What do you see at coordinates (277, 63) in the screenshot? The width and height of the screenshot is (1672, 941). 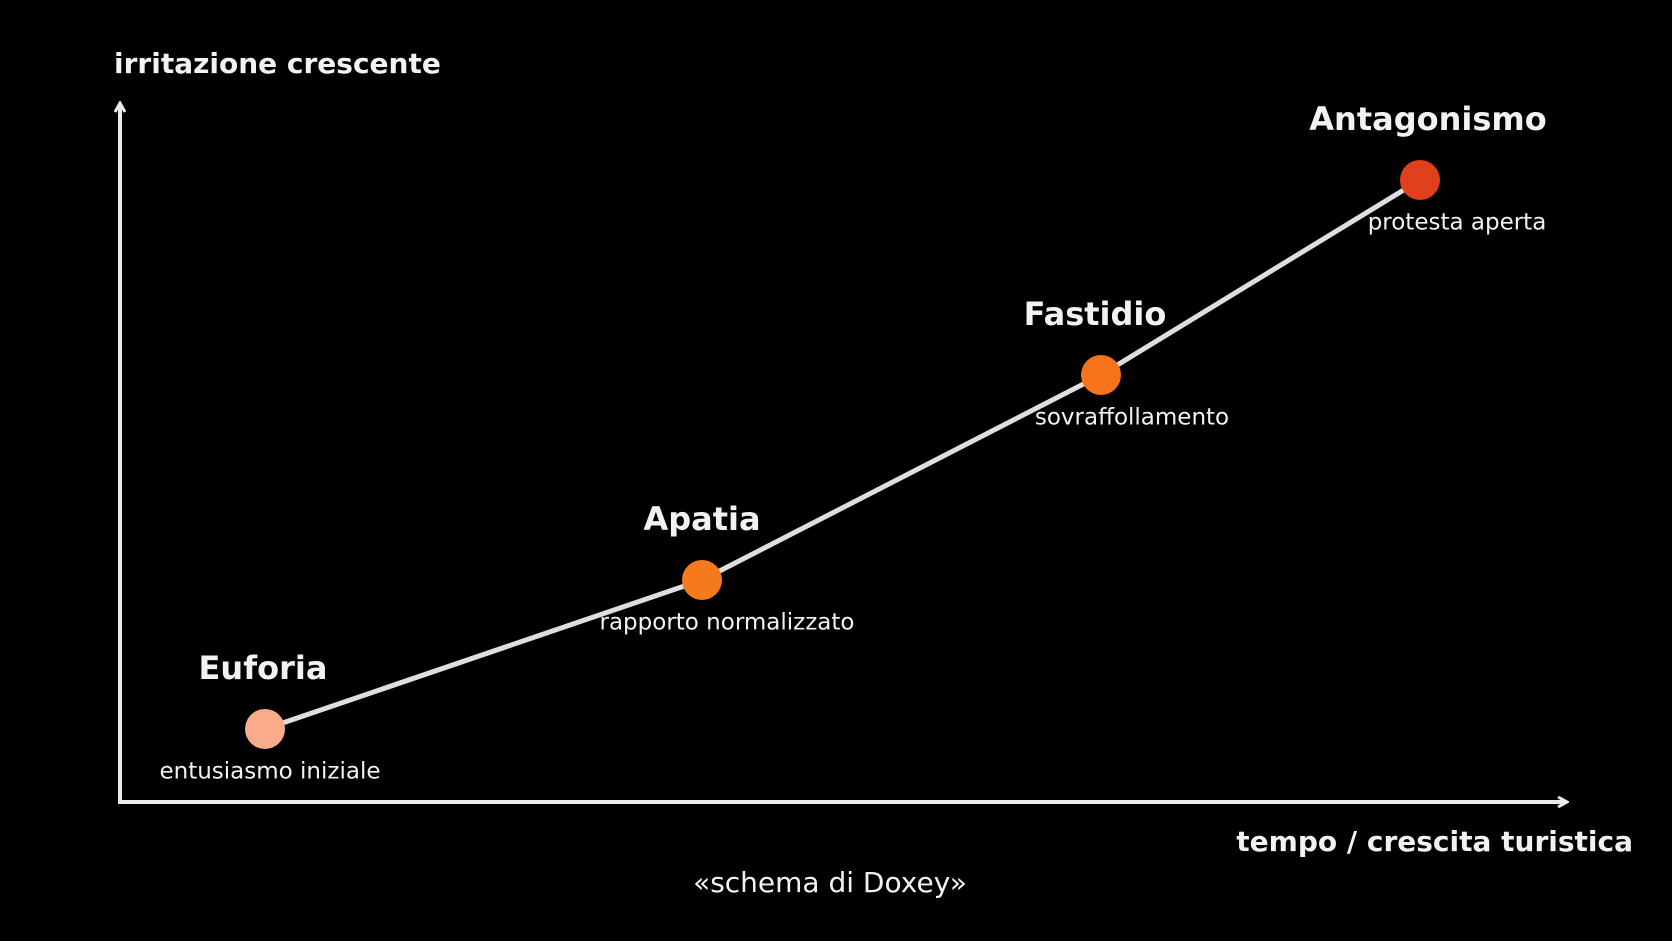 I see `y-axis-label: irritazione crescente` at bounding box center [277, 63].